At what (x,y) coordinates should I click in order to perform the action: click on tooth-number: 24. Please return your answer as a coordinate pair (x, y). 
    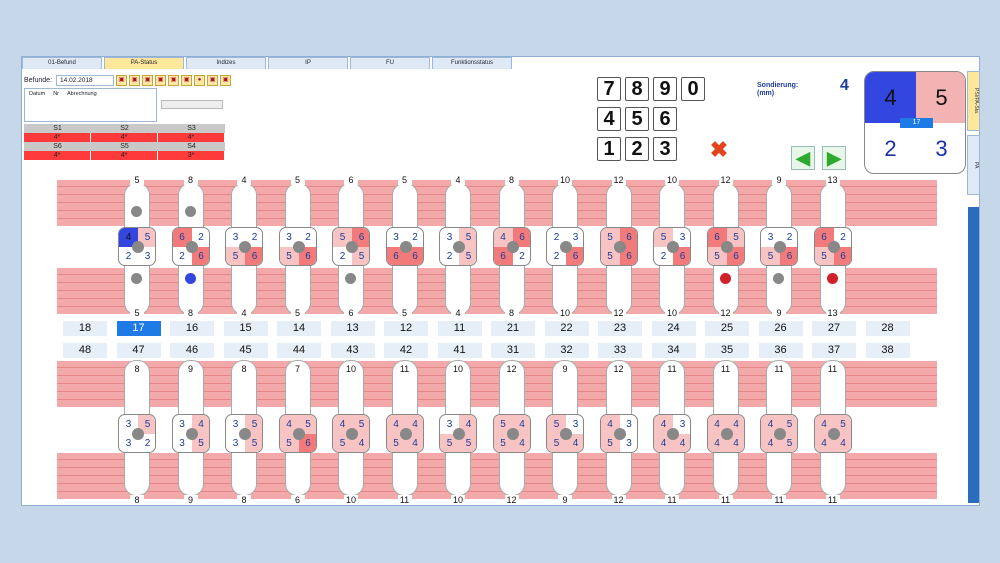
    Looking at the image, I should click on (673, 328).